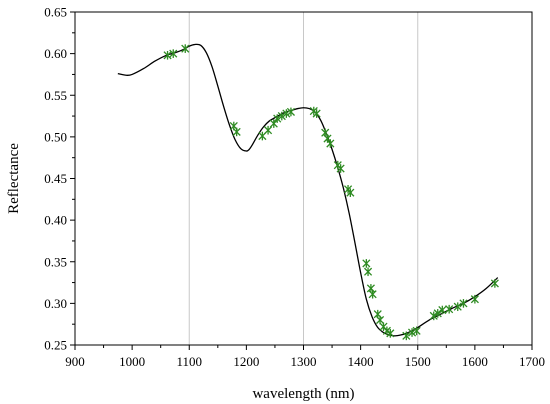 This screenshot has height=404, width=550. I want to click on y-tick-label-0.60: 0.60, so click(55, 53).